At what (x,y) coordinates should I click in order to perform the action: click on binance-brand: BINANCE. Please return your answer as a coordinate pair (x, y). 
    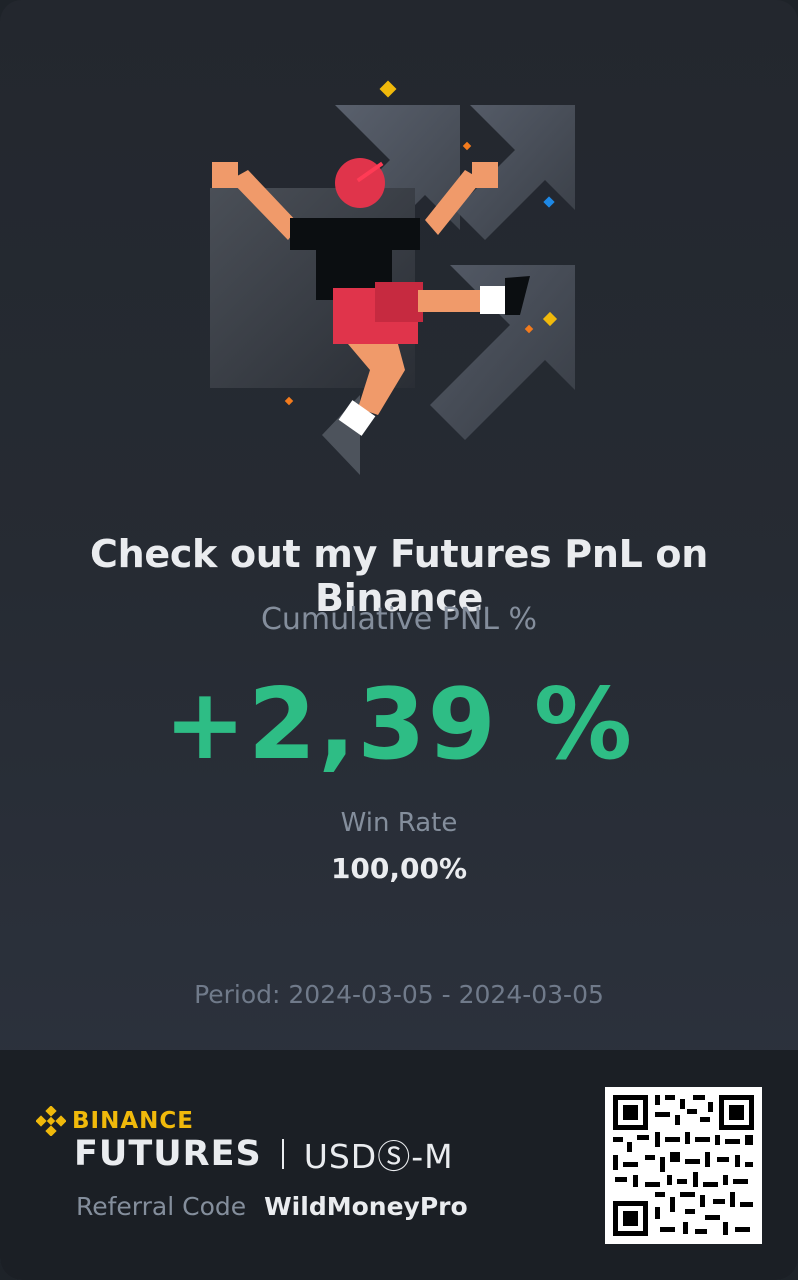
    Looking at the image, I should click on (115, 1121).